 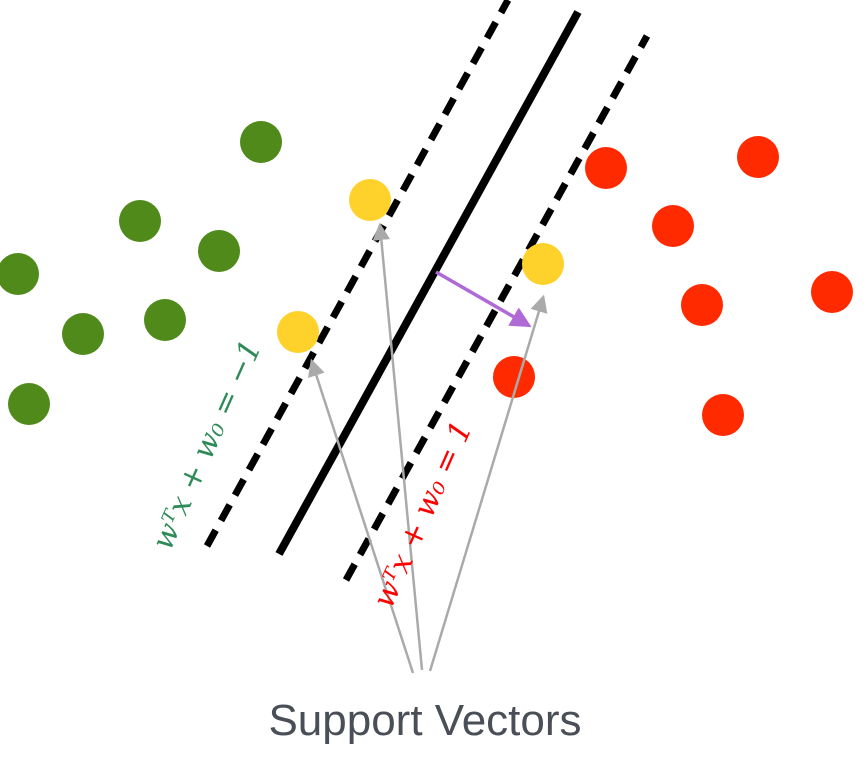 I want to click on negative-class-points, so click(x=141, y=273).